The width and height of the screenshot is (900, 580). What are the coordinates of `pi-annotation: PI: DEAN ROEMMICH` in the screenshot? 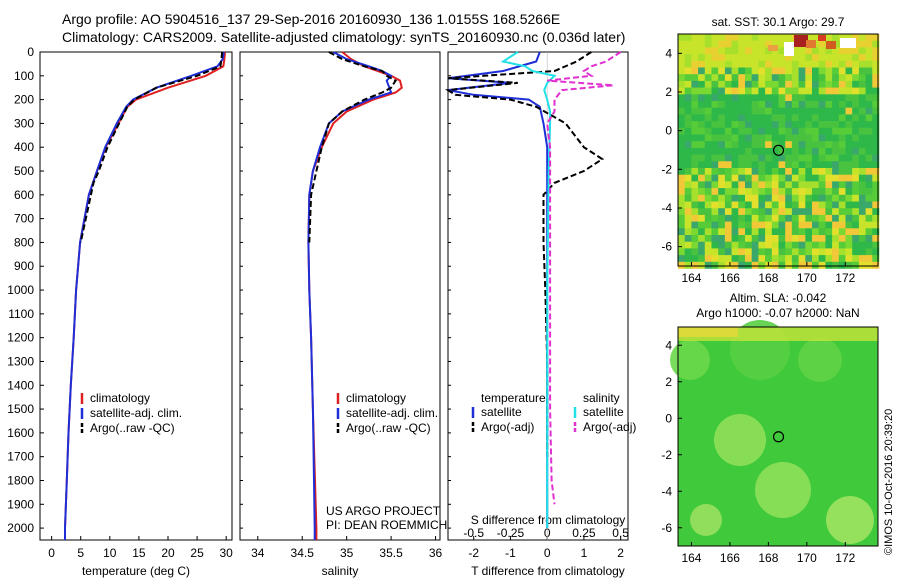 It's located at (386, 525).